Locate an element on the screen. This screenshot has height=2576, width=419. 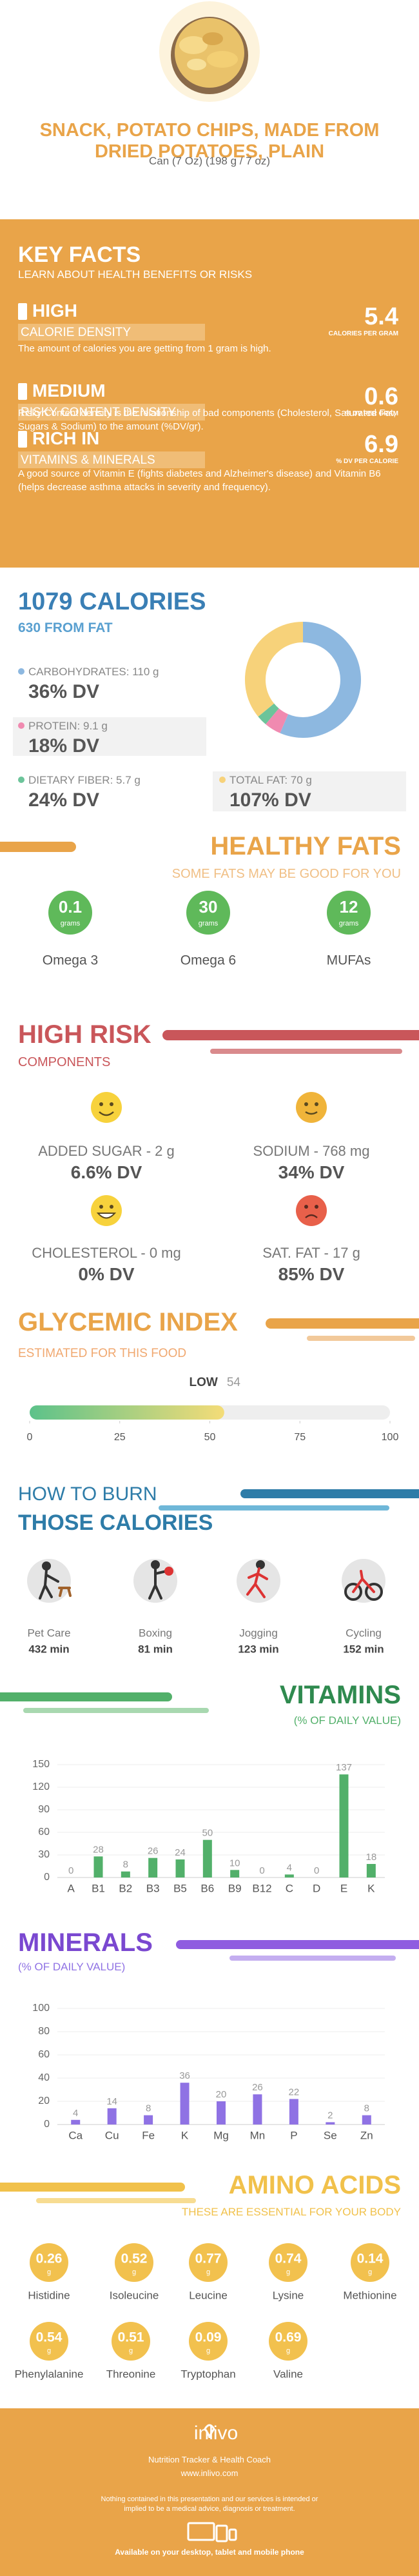
brand: inlivo is located at coordinates (216, 2433).